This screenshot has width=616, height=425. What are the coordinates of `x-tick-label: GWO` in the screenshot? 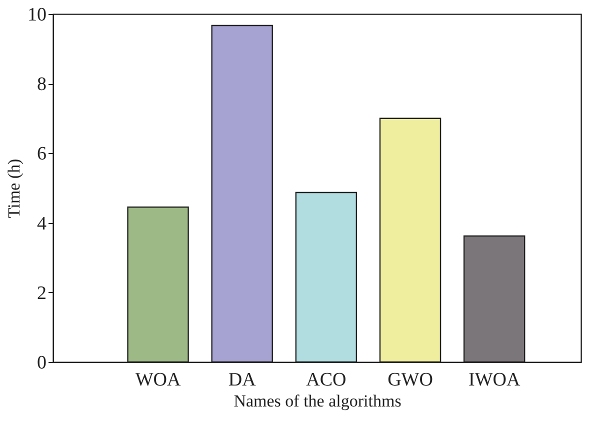 It's located at (410, 380).